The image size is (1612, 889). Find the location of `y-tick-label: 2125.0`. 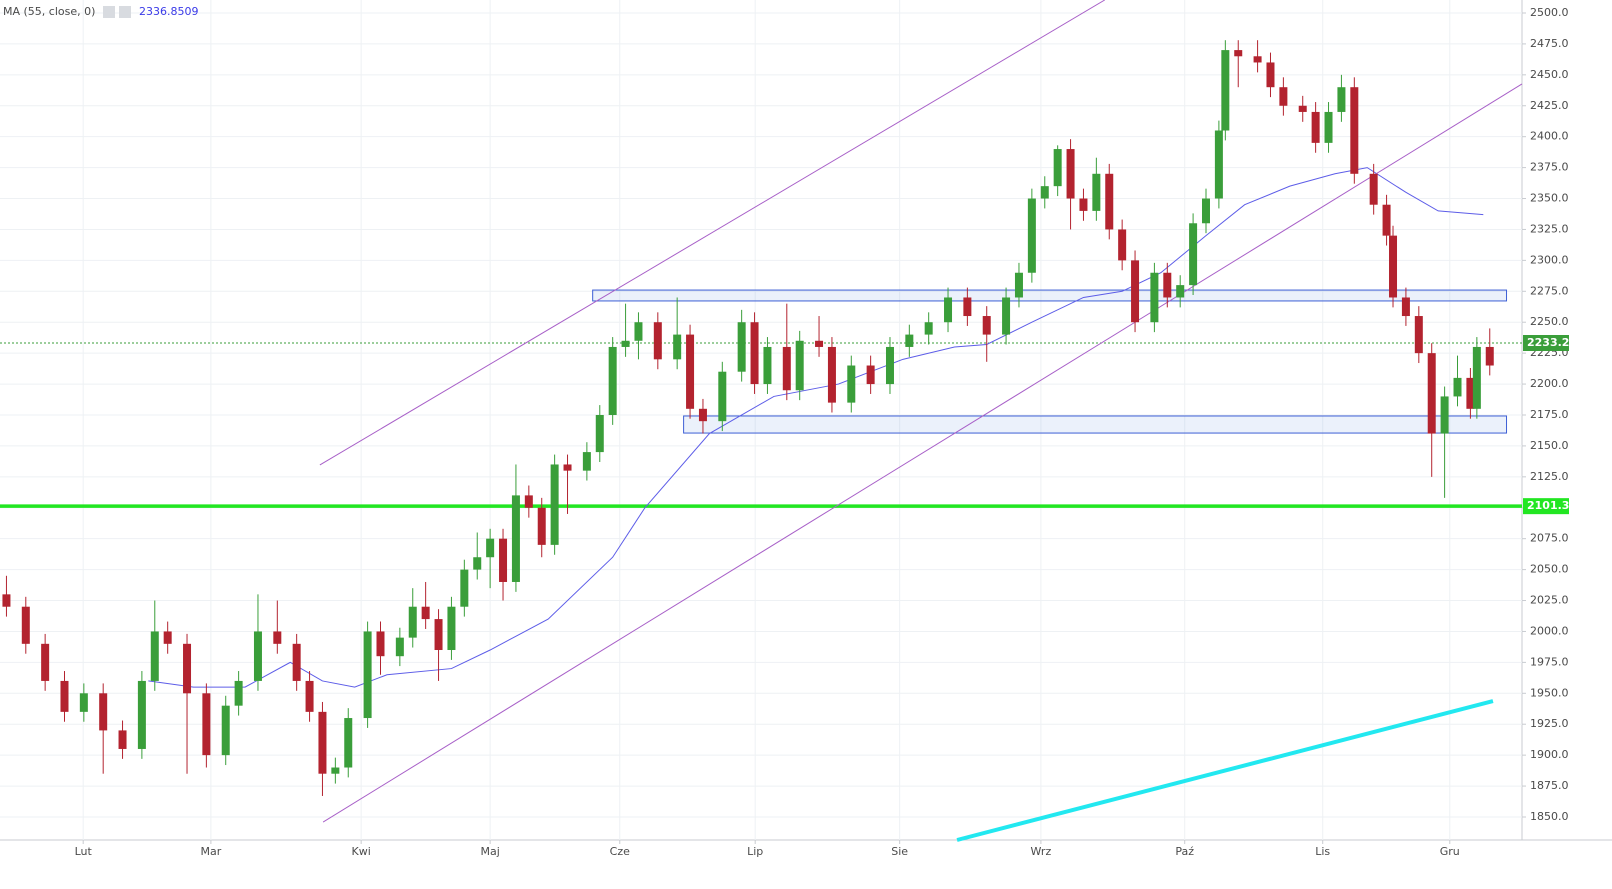

y-tick-label: 2125.0 is located at coordinates (1549, 476).